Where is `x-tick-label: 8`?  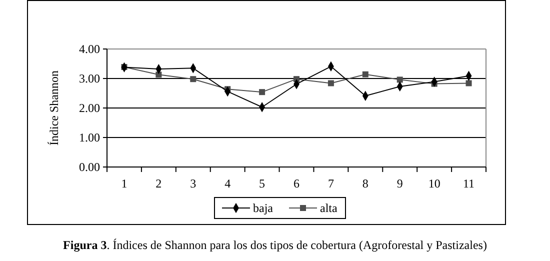
x-tick-label: 8 is located at coordinates (365, 183).